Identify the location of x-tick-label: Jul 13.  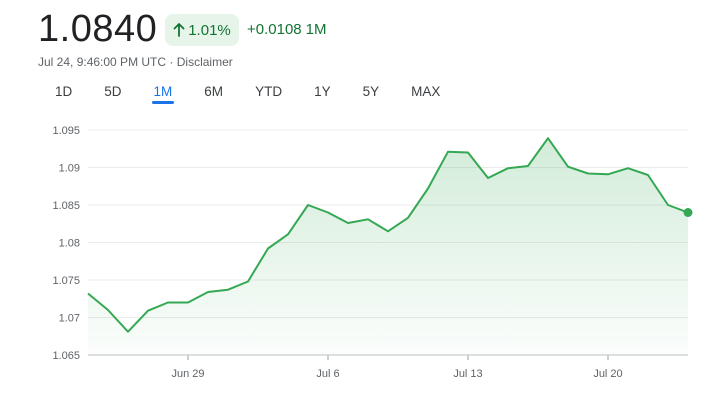
(467, 374).